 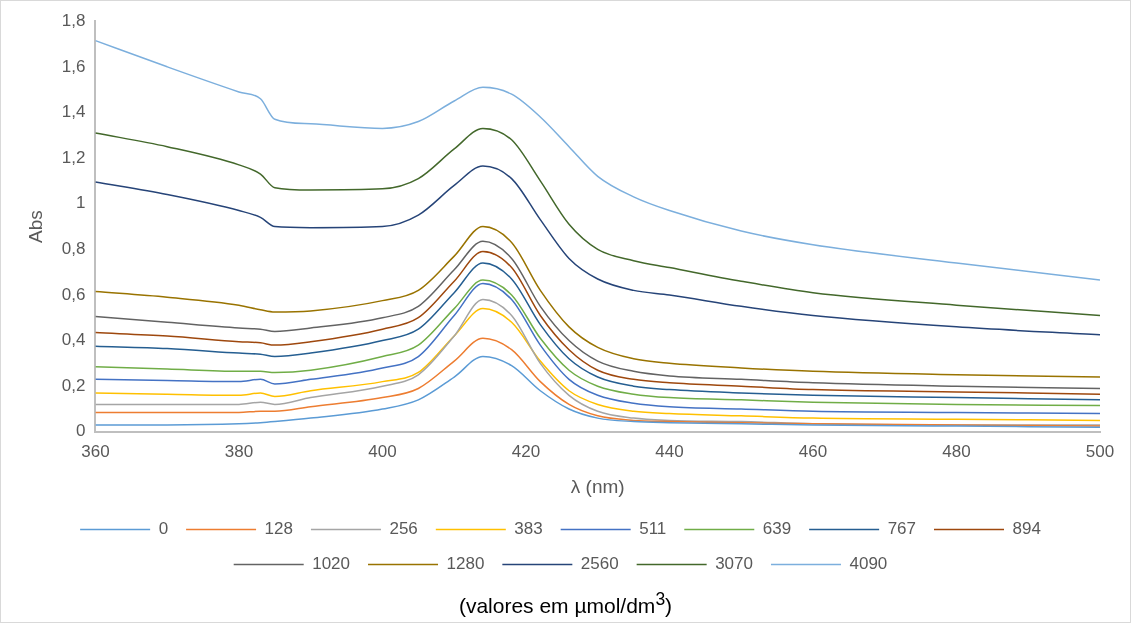 What do you see at coordinates (902, 529) in the screenshot?
I see `legend-label: 767` at bounding box center [902, 529].